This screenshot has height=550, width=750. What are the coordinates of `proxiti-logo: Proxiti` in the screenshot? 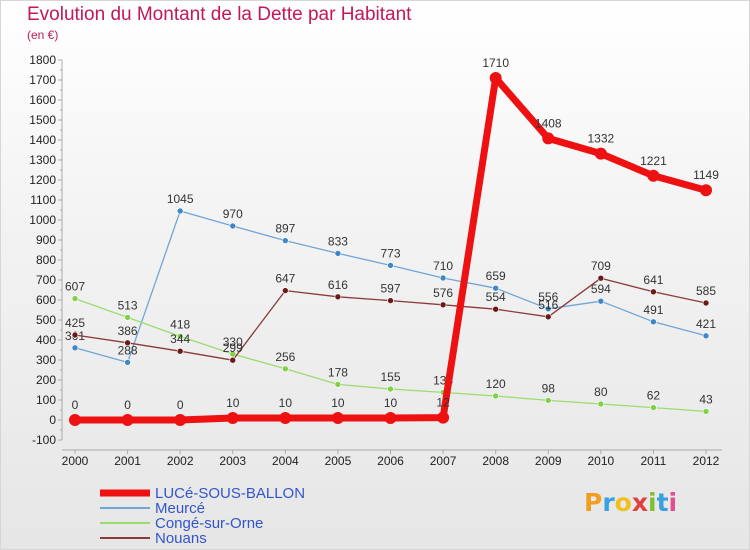 It's located at (630, 502).